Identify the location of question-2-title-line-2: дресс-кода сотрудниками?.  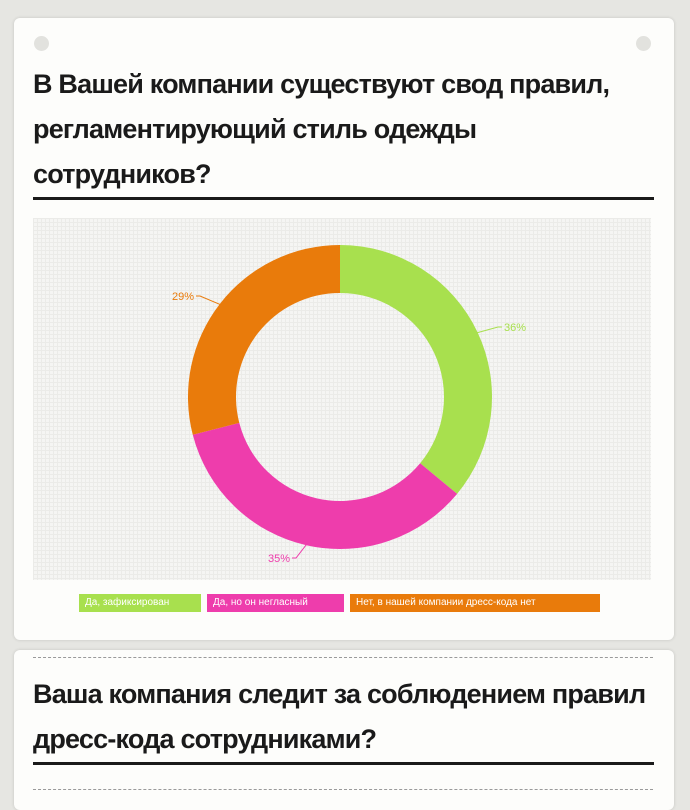
(205, 739).